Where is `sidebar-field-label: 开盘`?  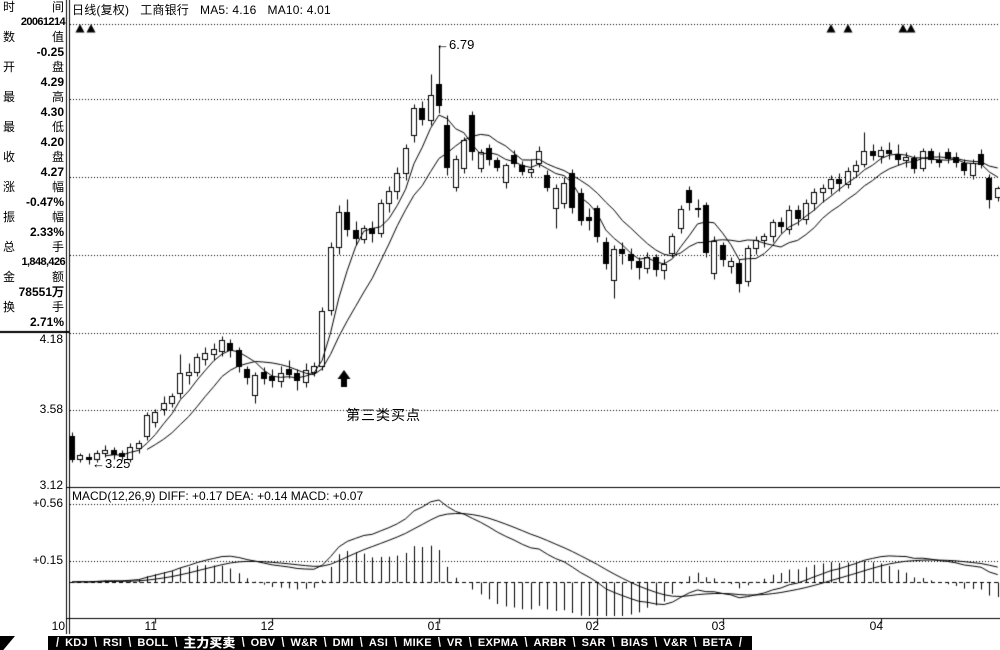 sidebar-field-label: 开盘 is located at coordinates (33, 67).